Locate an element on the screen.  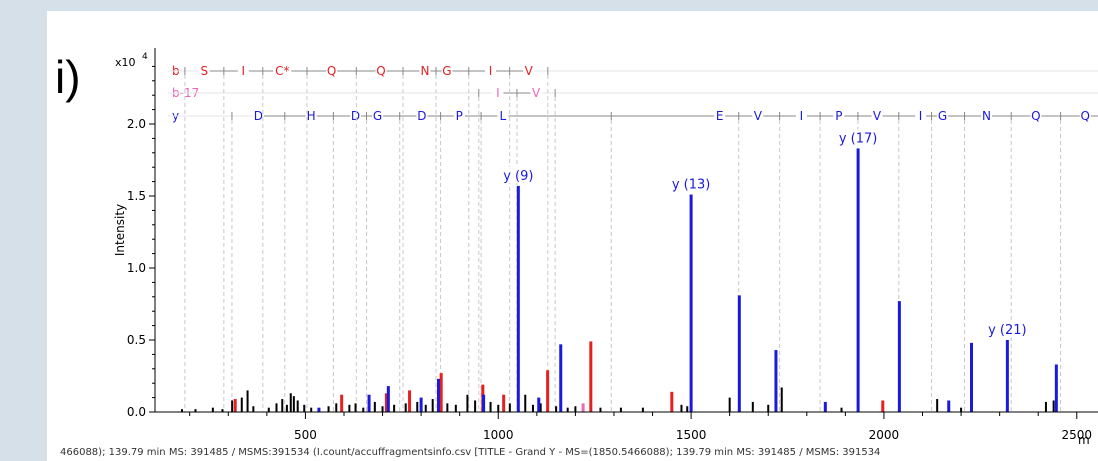
x-tick-label: 1500 is located at coordinates (691, 435).